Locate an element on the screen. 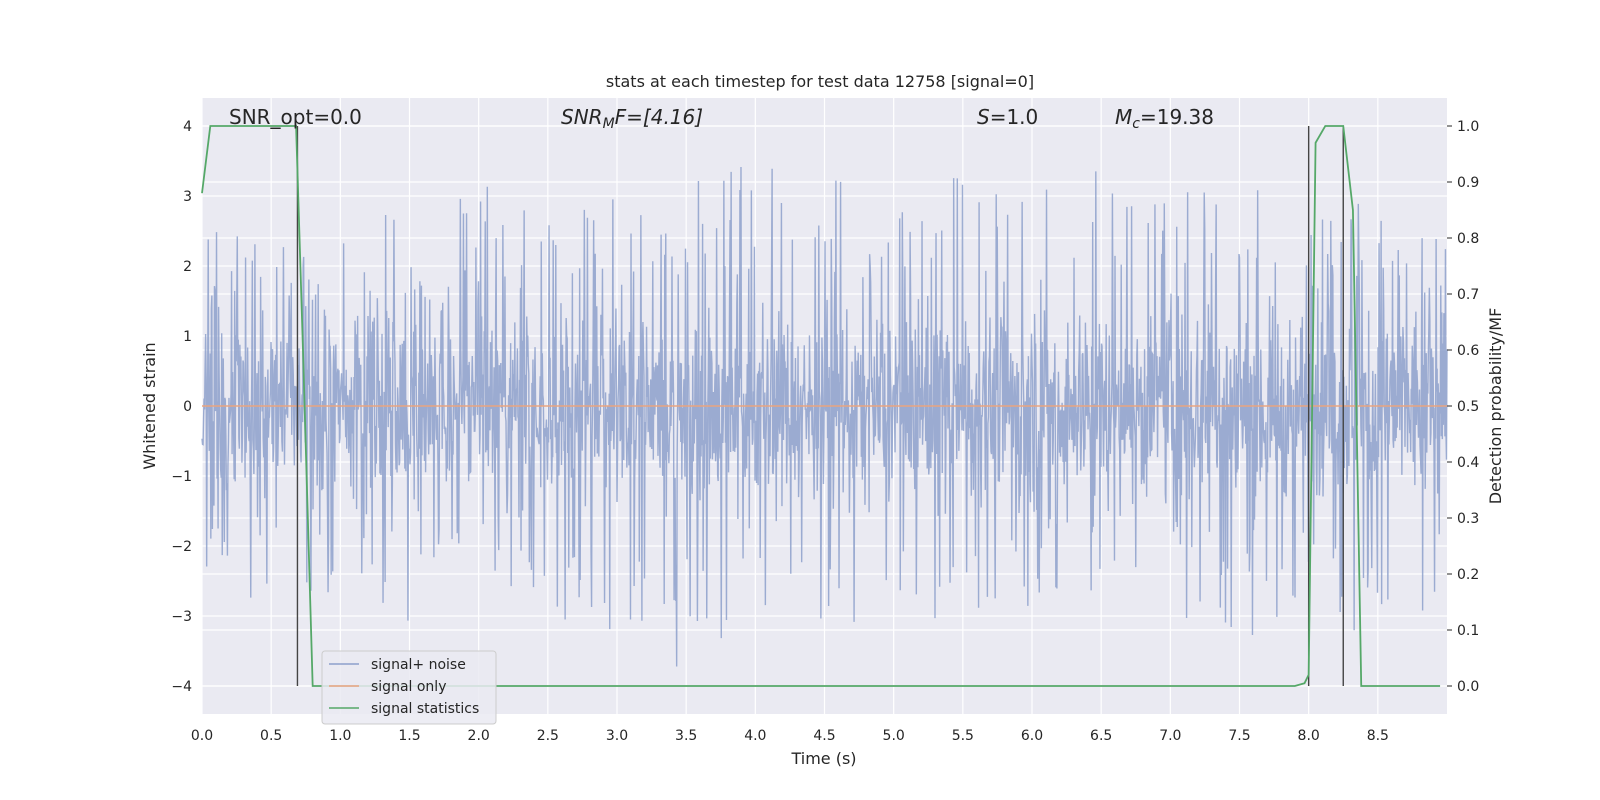 The height and width of the screenshot is (800, 1600). y-right-tick-label: 0.9 is located at coordinates (1468, 183).